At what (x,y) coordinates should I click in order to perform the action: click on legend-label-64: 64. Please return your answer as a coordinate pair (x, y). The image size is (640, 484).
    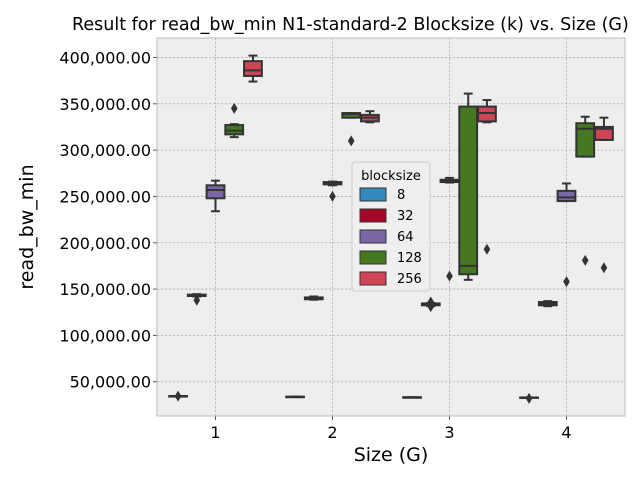
    Looking at the image, I should click on (405, 237).